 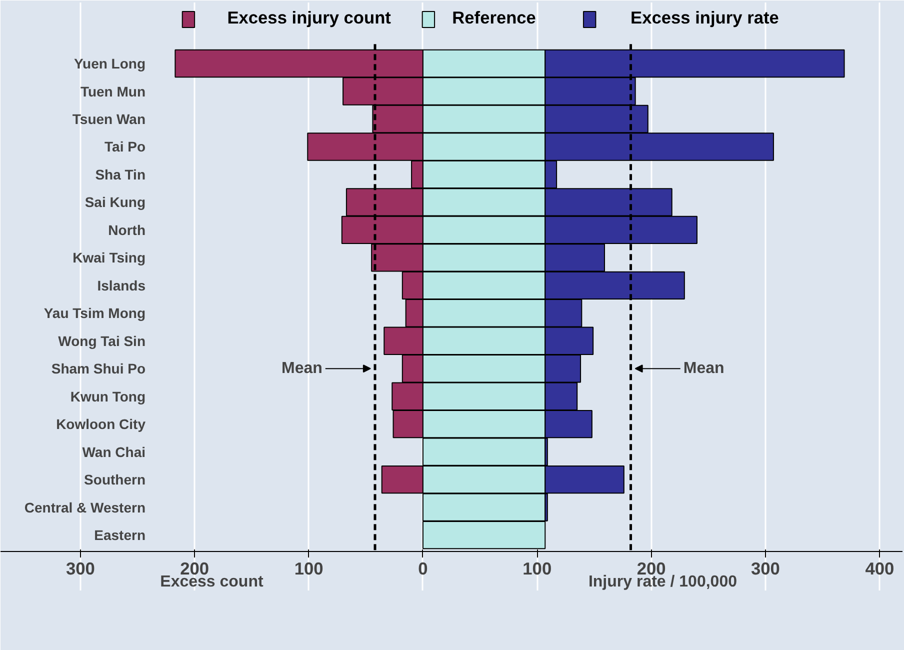 What do you see at coordinates (109, 118) in the screenshot?
I see `y-tick-label: Tsuen Wan` at bounding box center [109, 118].